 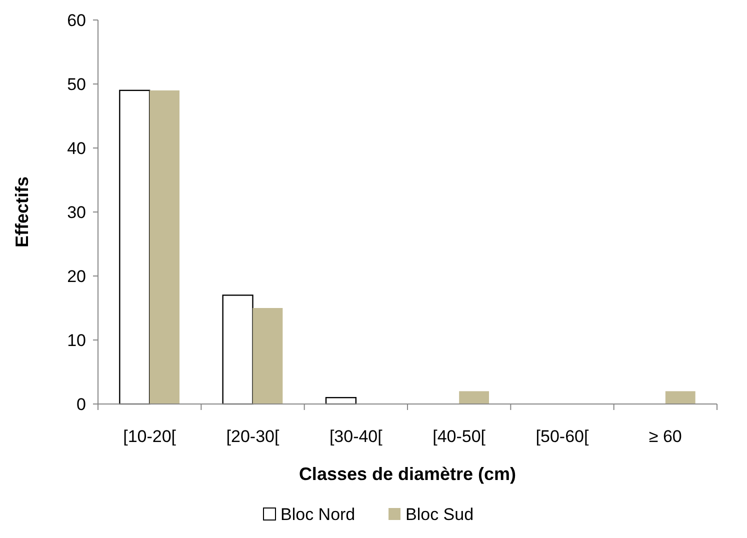 What do you see at coordinates (76, 20) in the screenshot?
I see `y-tick-label: 60` at bounding box center [76, 20].